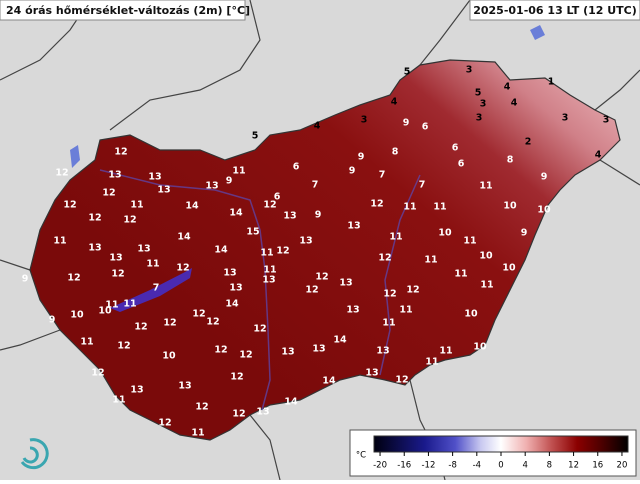 The image size is (640, 484). Describe the element at coordinates (500, 466) in the screenshot. I see `colorbar-tick-label: 0` at that location.